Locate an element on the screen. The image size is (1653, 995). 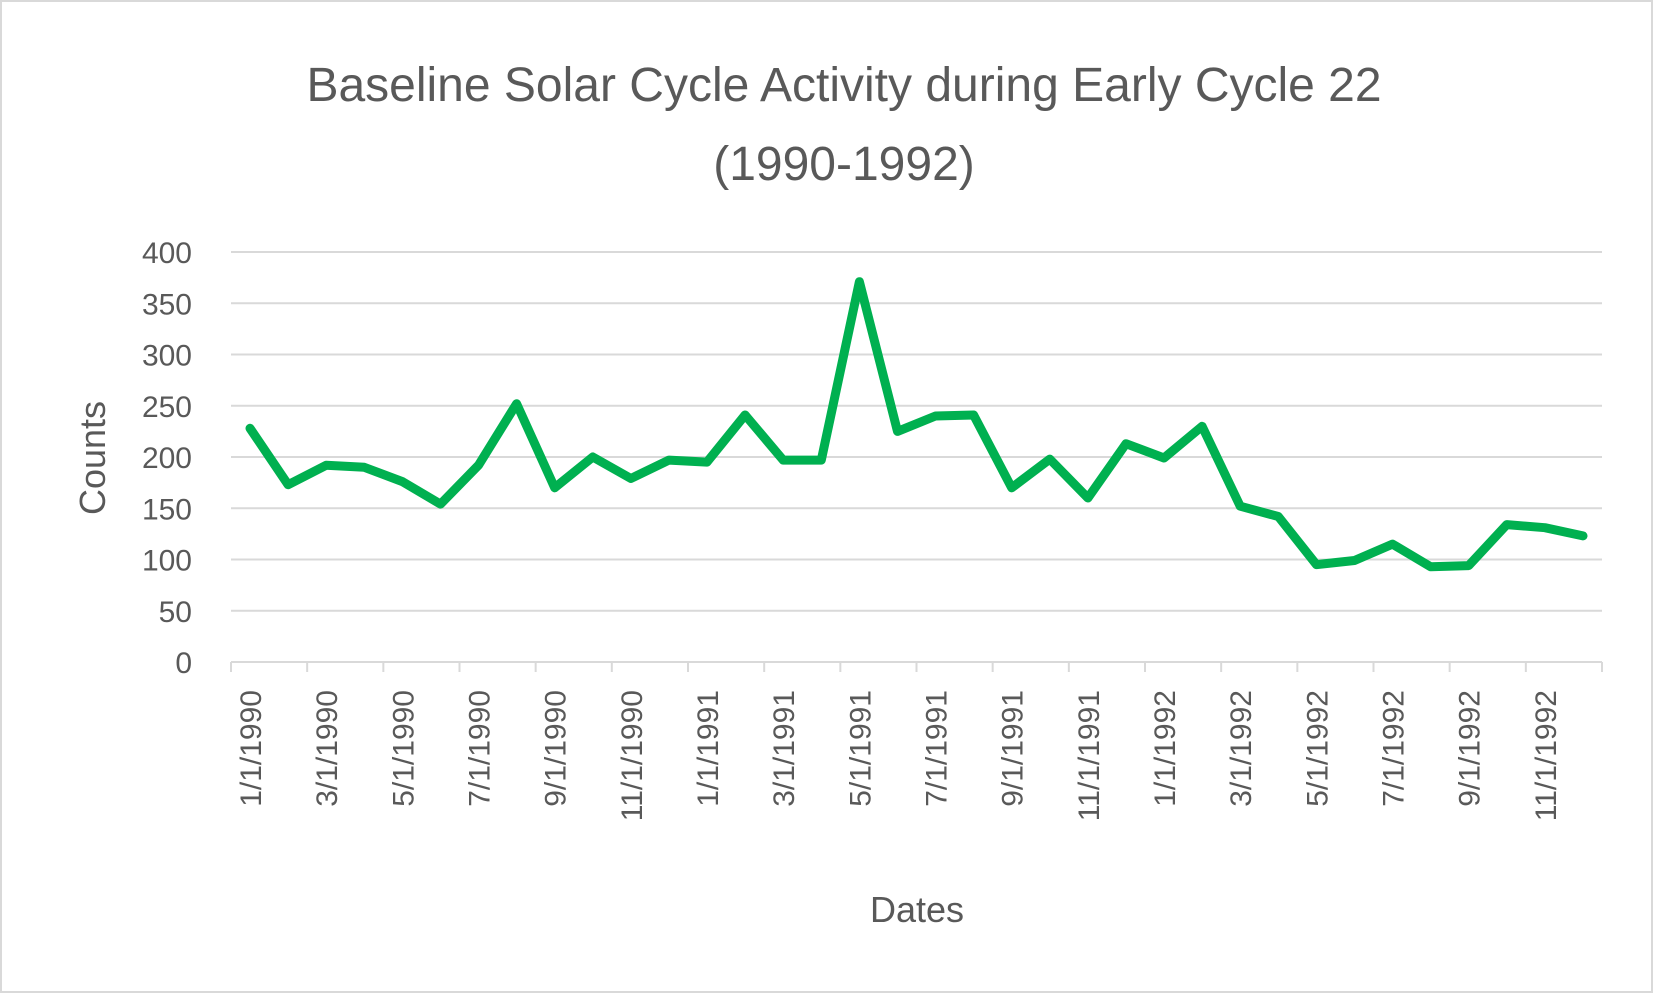
x-tick-label: 5/1/1991 is located at coordinates (860, 748).